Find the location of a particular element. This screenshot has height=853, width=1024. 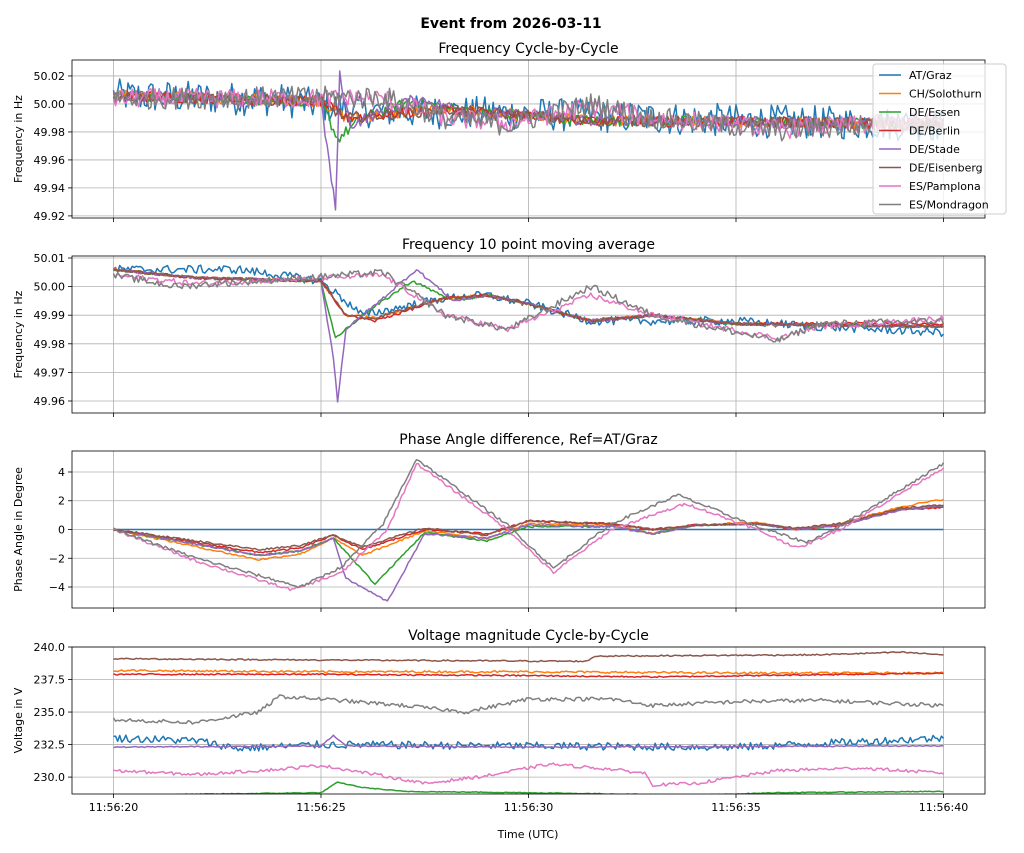

y-axis-label: Voltage in V is located at coordinates (18, 720).